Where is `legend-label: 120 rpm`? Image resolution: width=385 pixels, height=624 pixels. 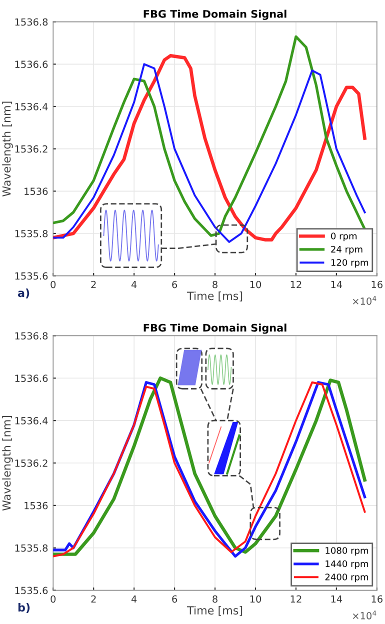
legend-label: 120 rpm is located at coordinates (349, 263).